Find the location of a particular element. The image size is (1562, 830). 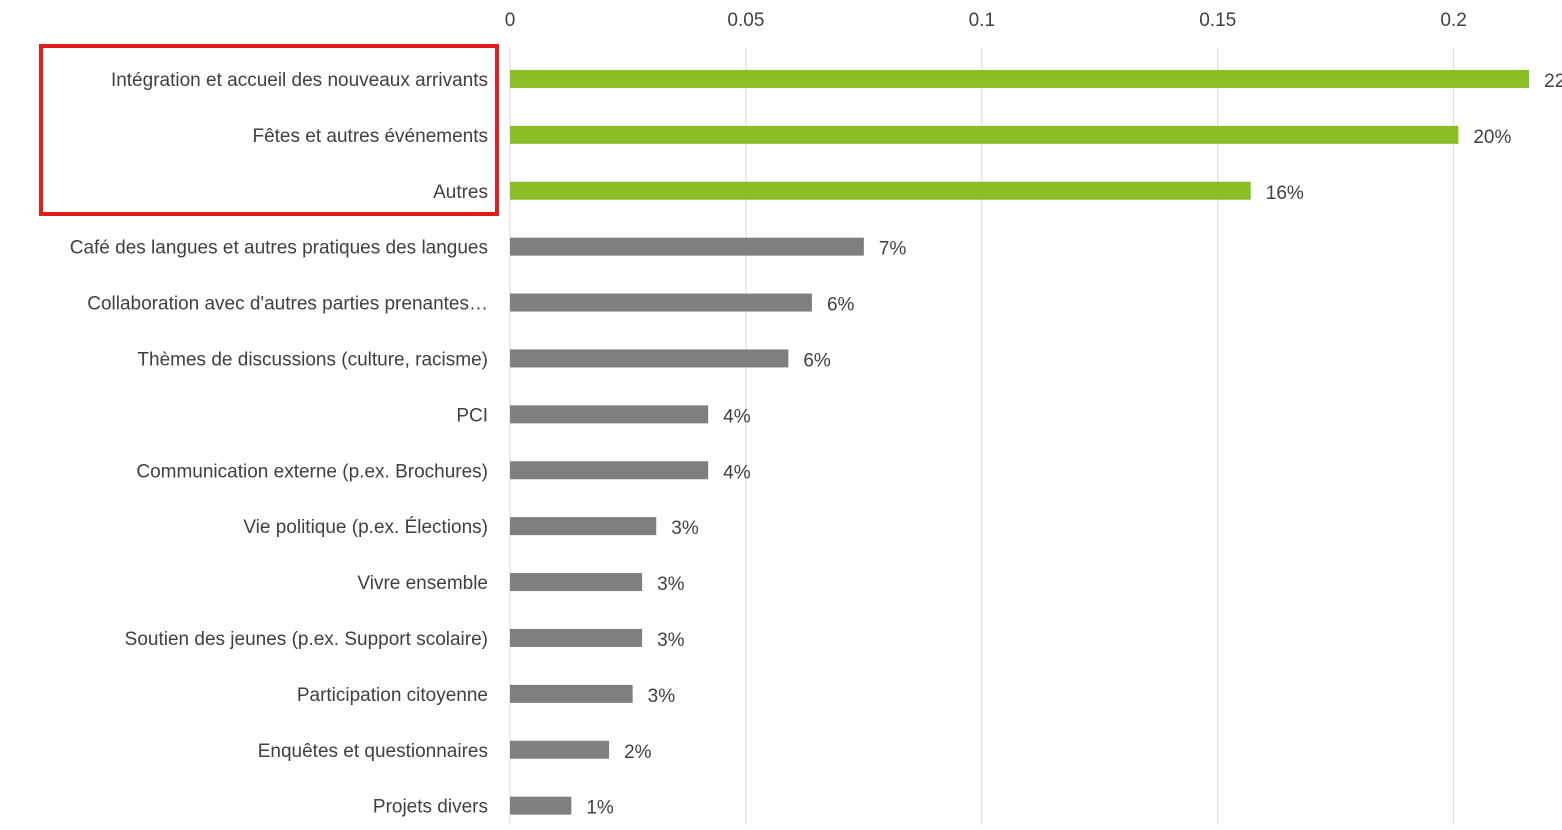

data-label: 22% is located at coordinates (1553, 81).